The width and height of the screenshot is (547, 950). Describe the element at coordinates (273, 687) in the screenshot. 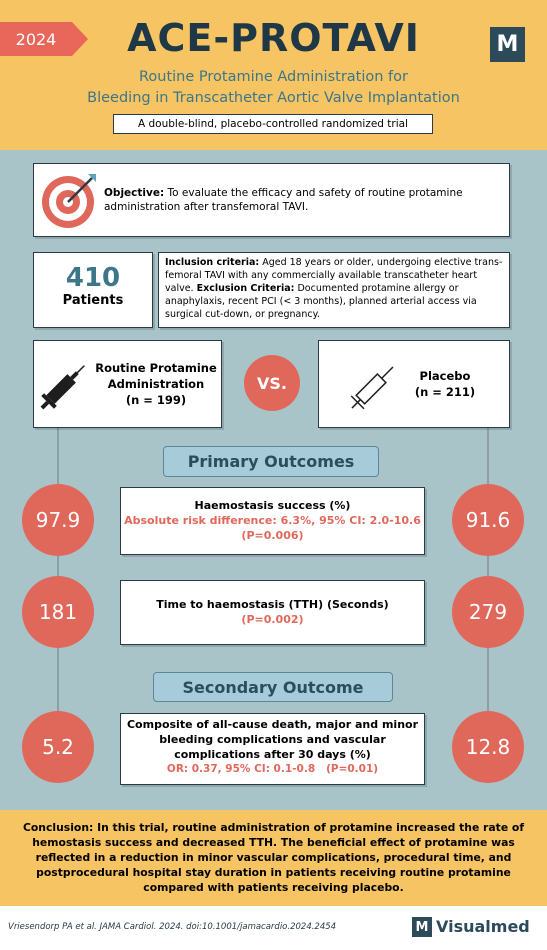

I see `section-heading: Secondary Outcome` at that location.